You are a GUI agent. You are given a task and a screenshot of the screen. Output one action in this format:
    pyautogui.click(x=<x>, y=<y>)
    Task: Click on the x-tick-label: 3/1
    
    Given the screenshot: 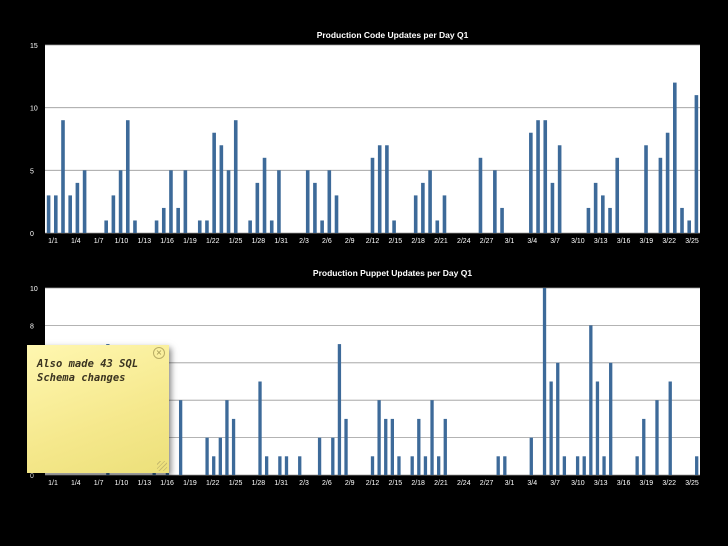 What is the action you would take?
    pyautogui.click(x=510, y=483)
    